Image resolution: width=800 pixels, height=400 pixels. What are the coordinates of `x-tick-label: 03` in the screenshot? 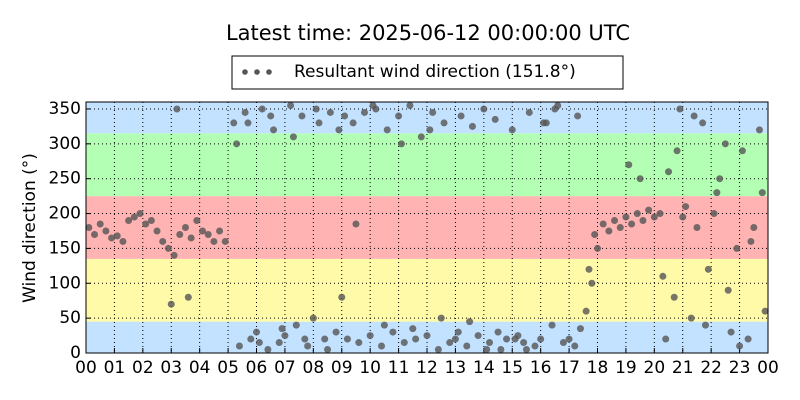 It's located at (171, 368).